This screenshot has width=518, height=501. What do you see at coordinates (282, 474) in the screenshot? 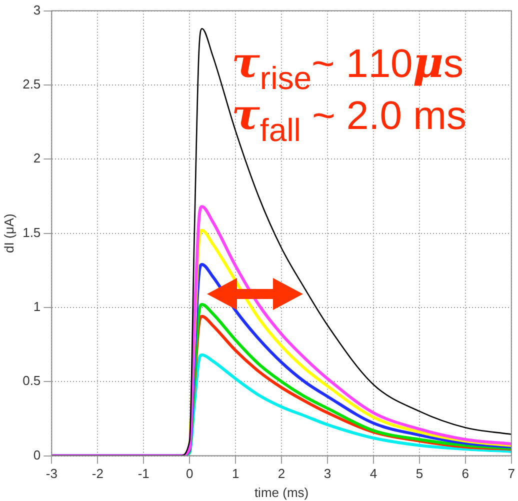
I see `x-tick-label: 2` at bounding box center [282, 474].